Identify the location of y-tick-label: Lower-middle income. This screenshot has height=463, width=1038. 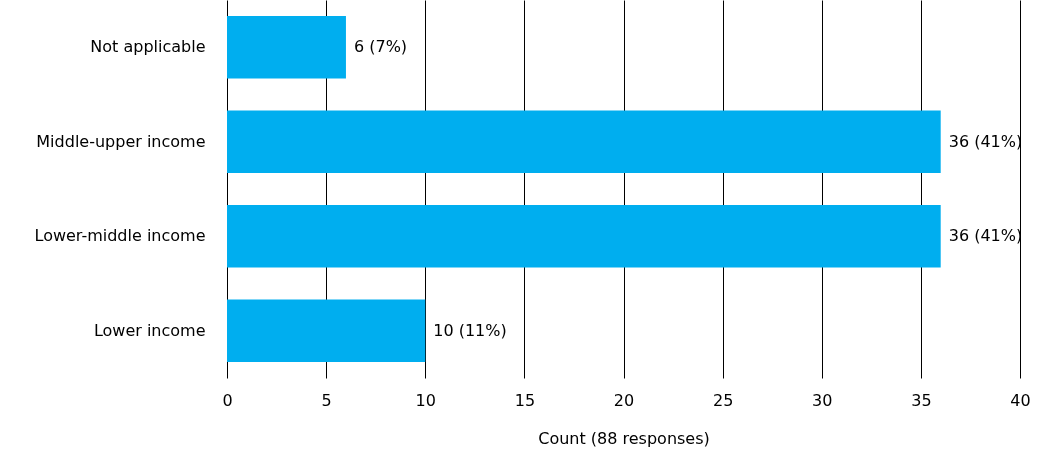
(120, 236).